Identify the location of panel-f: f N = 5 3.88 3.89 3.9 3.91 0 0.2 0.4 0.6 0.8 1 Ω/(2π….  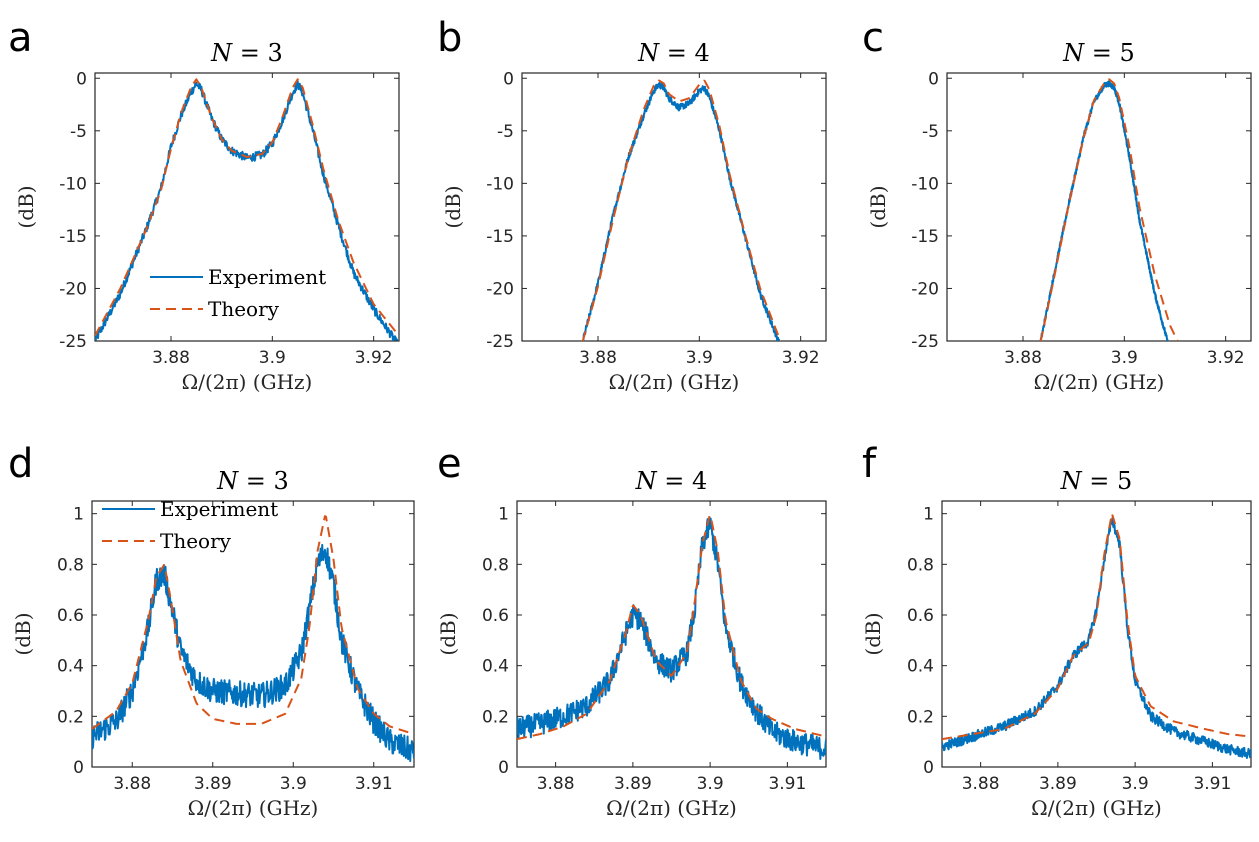
(1056, 630).